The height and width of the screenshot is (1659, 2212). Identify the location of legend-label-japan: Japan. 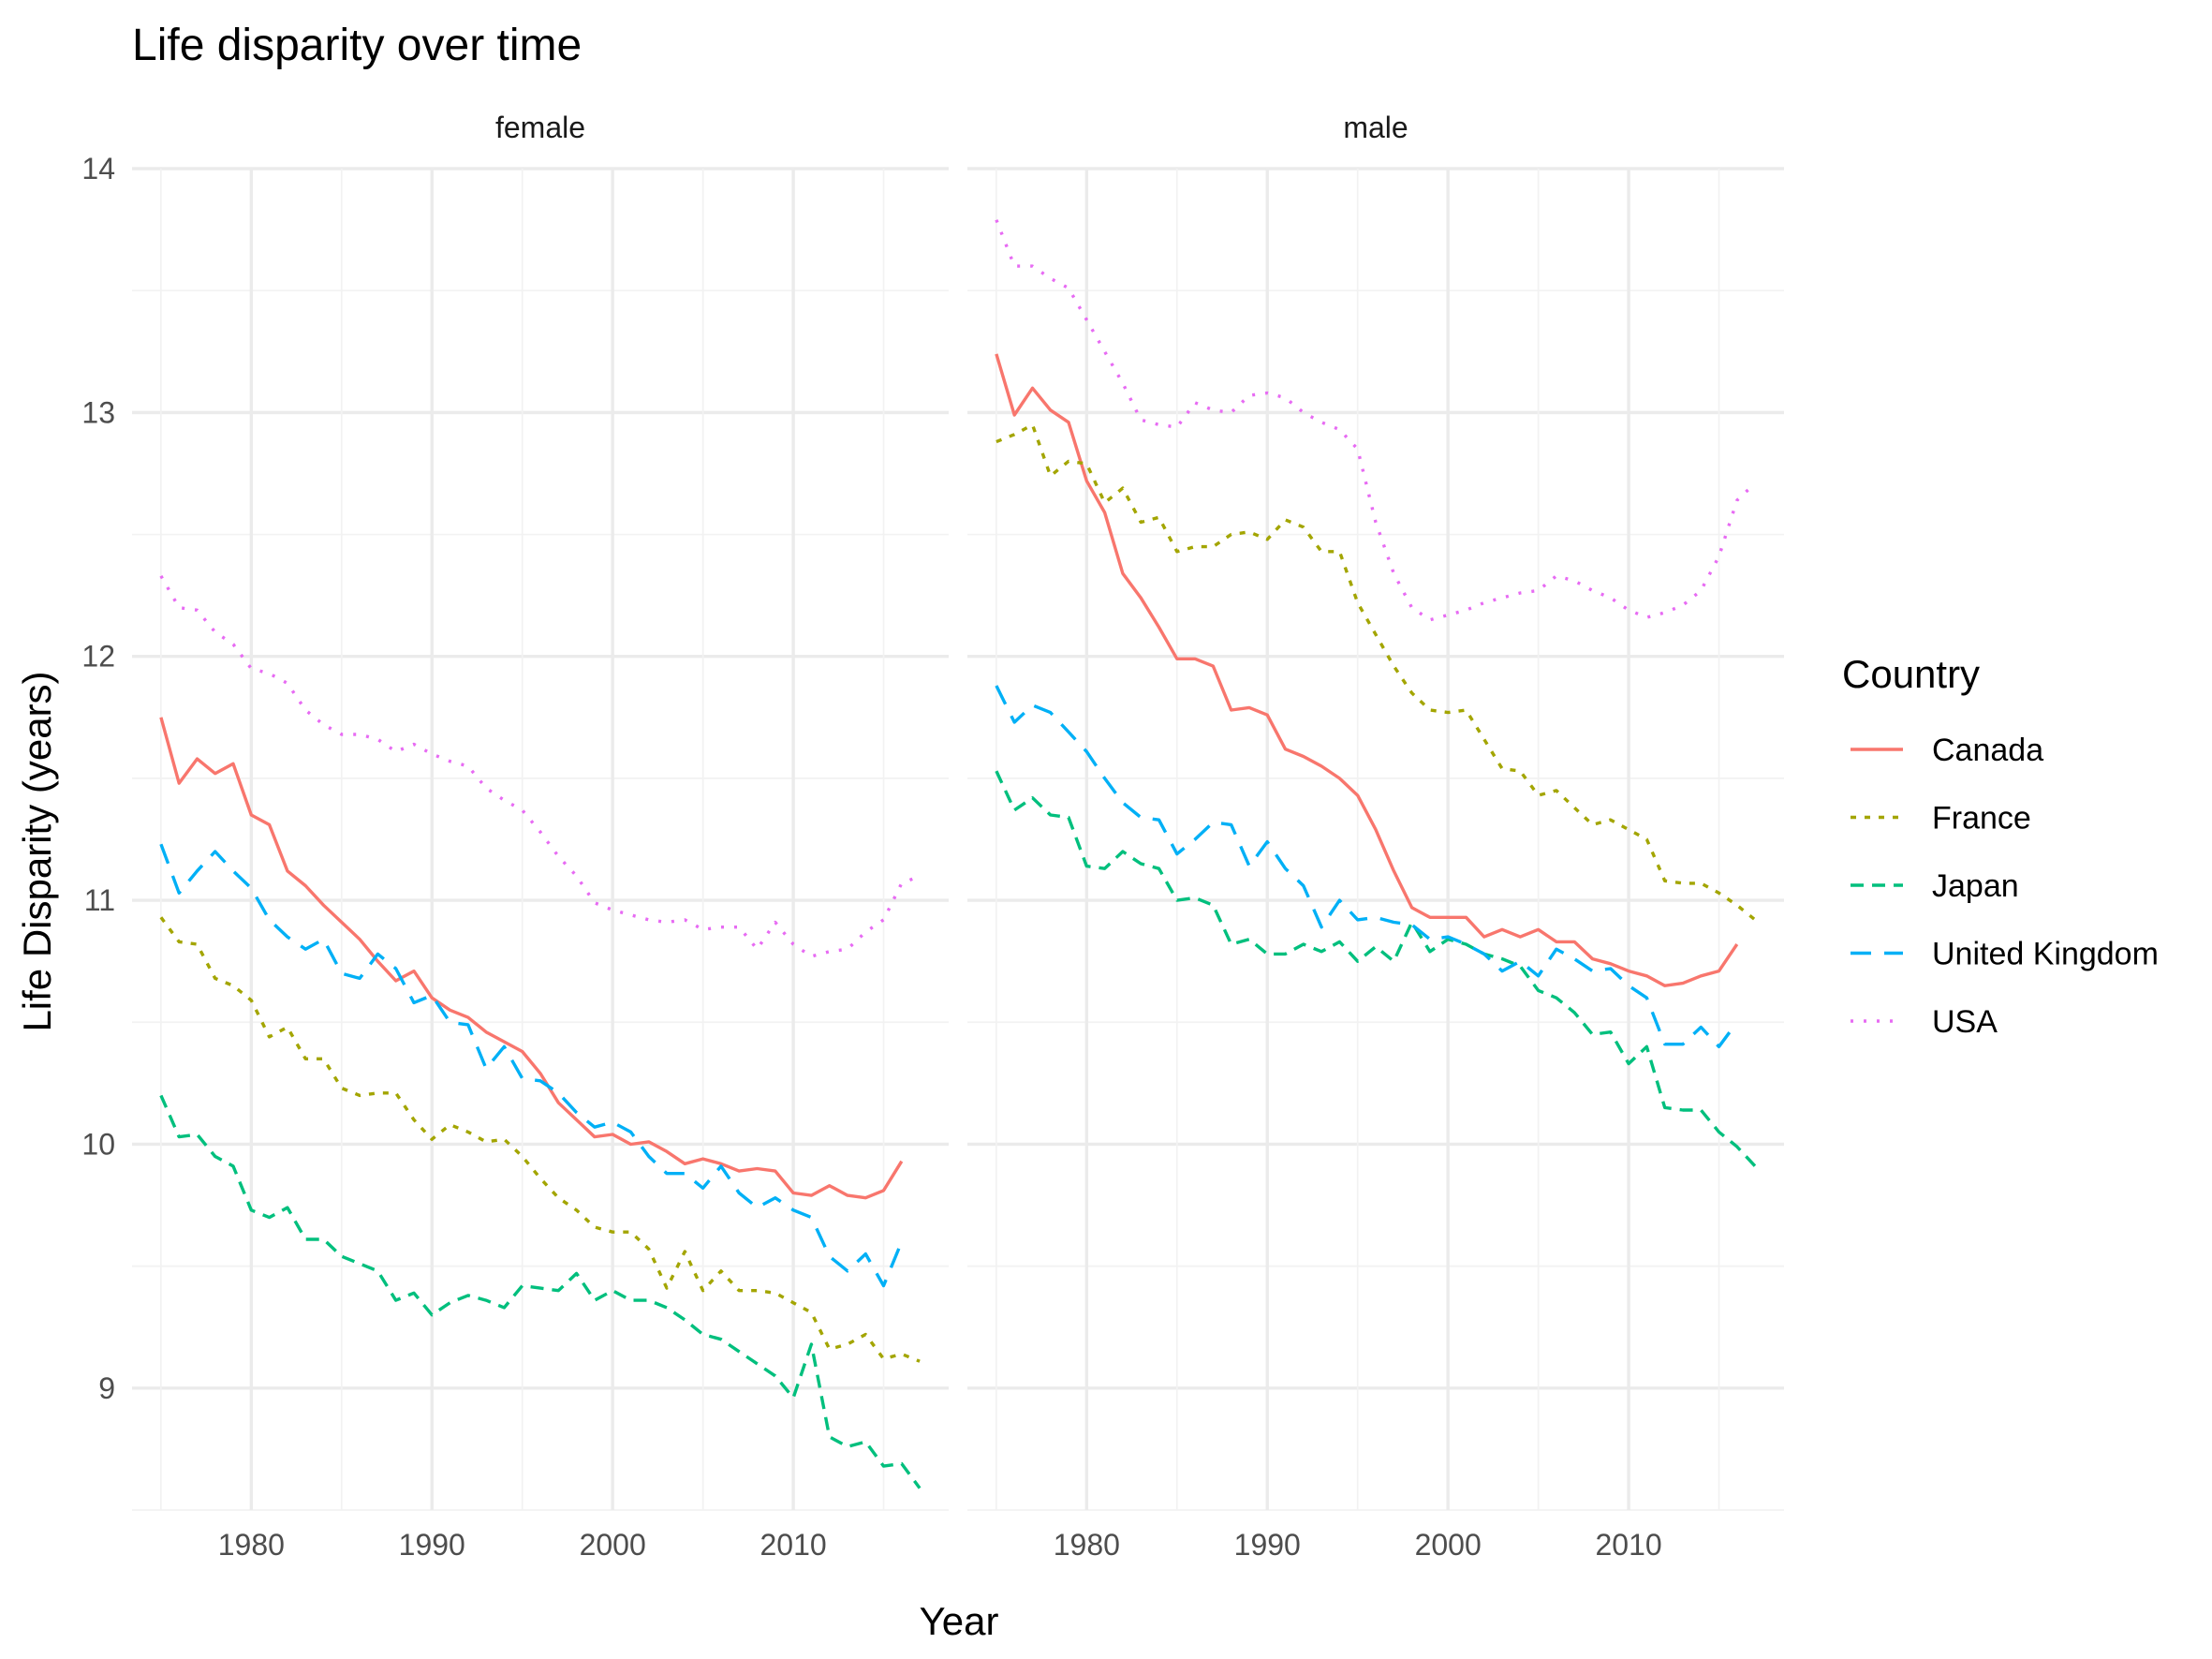
(1975, 886).